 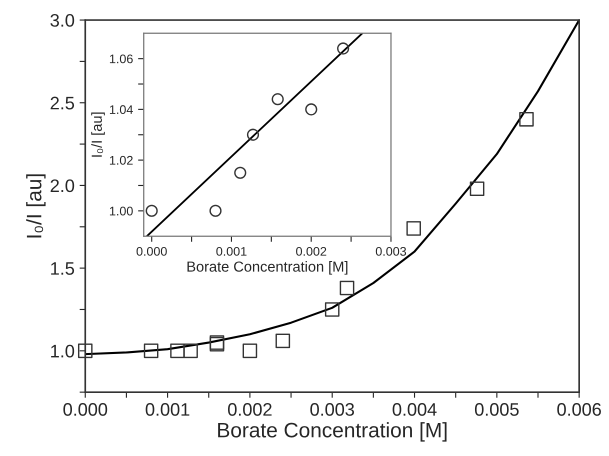 What do you see at coordinates (62, 103) in the screenshot?
I see `y-tick-label: 2.5` at bounding box center [62, 103].